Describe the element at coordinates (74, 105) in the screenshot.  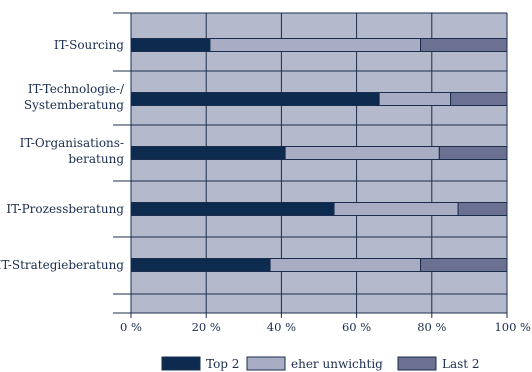
I see `category-label: Systemberatung` at that location.